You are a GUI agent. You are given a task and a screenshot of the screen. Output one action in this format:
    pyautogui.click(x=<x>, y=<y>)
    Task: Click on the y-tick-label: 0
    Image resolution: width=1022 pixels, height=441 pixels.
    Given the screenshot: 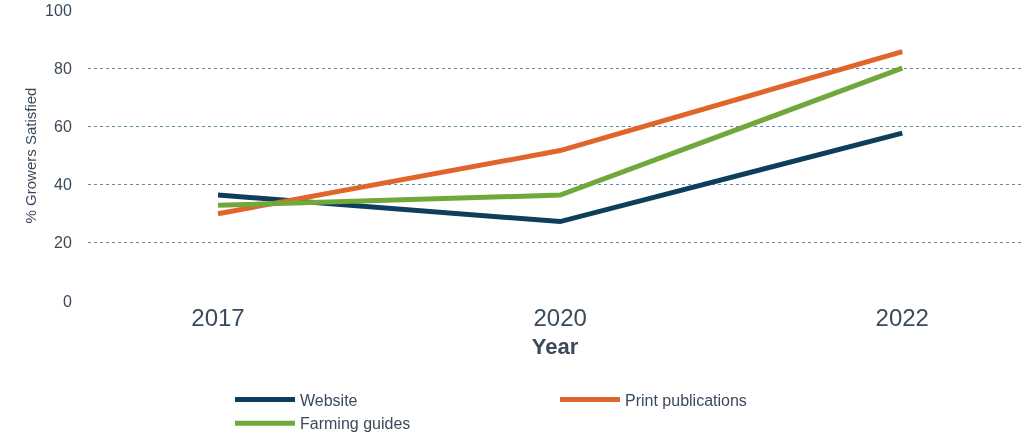 What is the action you would take?
    pyautogui.click(x=67, y=301)
    